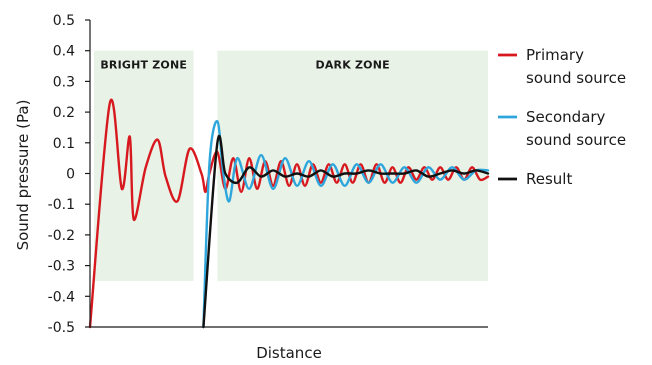  Describe the element at coordinates (576, 78) in the screenshot. I see `legend-label-1: sound source` at that location.